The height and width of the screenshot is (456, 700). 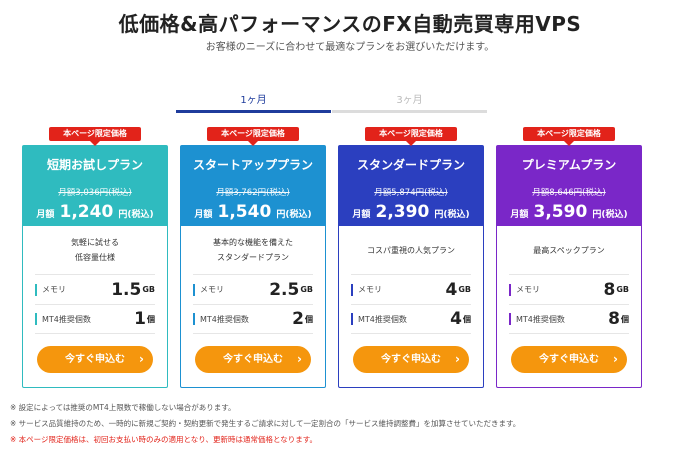 What do you see at coordinates (95, 250) in the screenshot?
I see `plan-description: 気軽に試せる 低容量仕様` at bounding box center [95, 250].